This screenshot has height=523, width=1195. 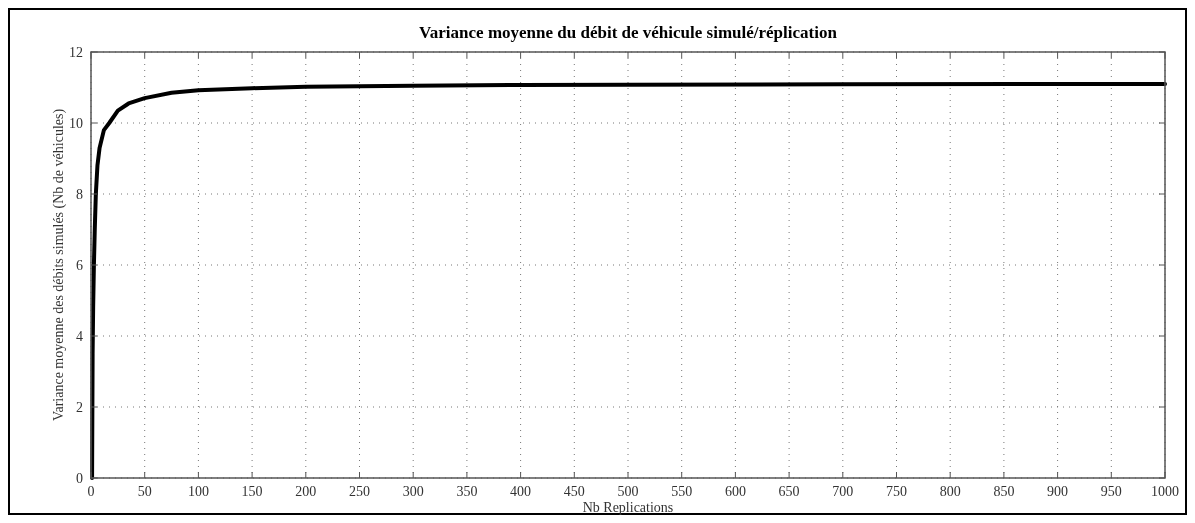 What do you see at coordinates (628, 507) in the screenshot?
I see `x-axis-title: Nb Replications` at bounding box center [628, 507].